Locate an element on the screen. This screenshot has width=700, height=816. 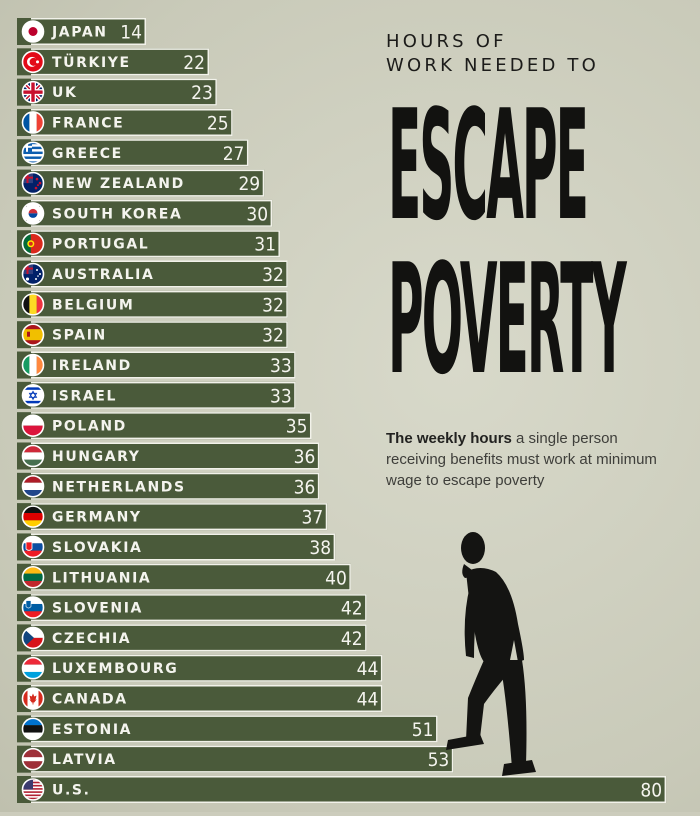
country-label: HUNGARY is located at coordinates (96, 457).